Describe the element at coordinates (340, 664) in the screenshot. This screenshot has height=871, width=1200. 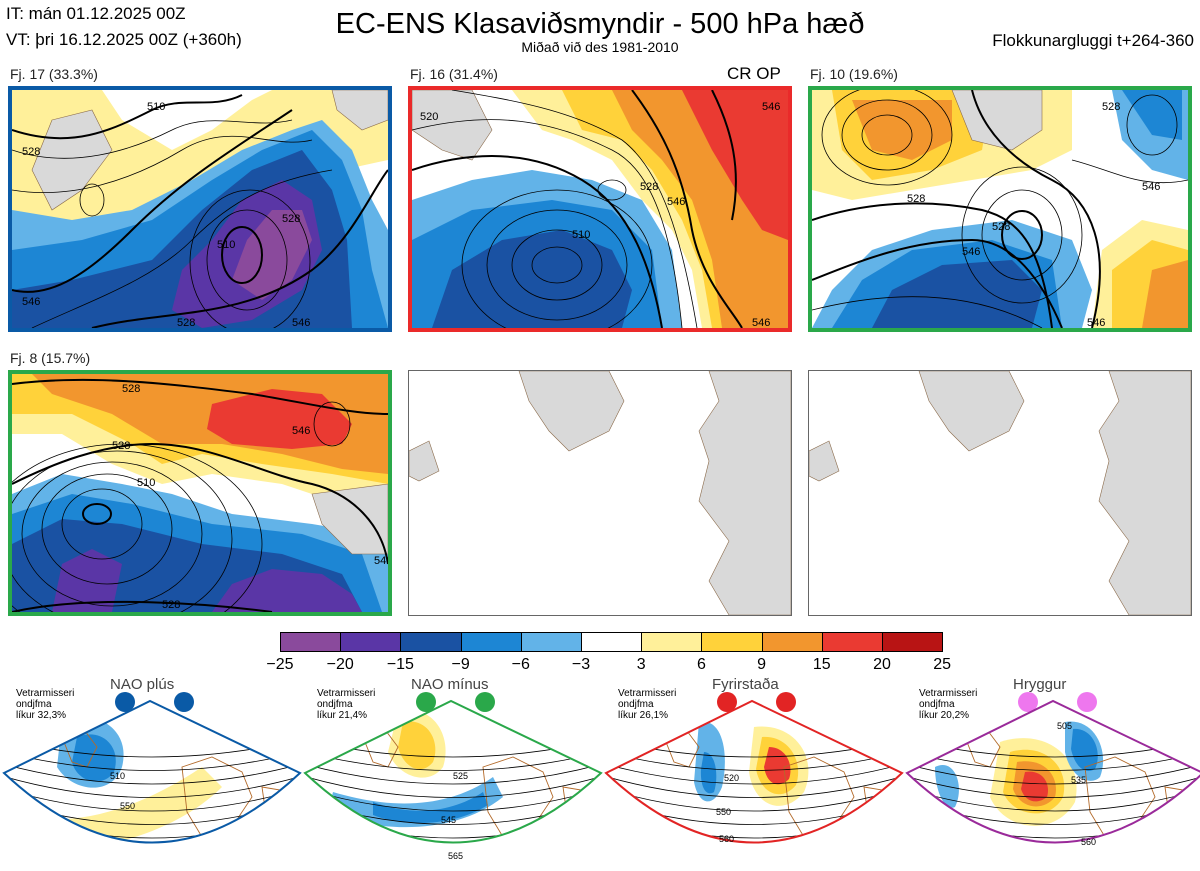
I see `colorbar-tick-label: −20` at that location.